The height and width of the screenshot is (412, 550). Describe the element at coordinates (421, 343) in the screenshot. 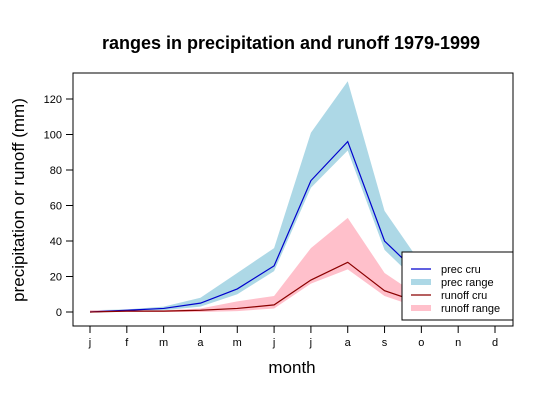

I see `x-tick-label: o` at that location.